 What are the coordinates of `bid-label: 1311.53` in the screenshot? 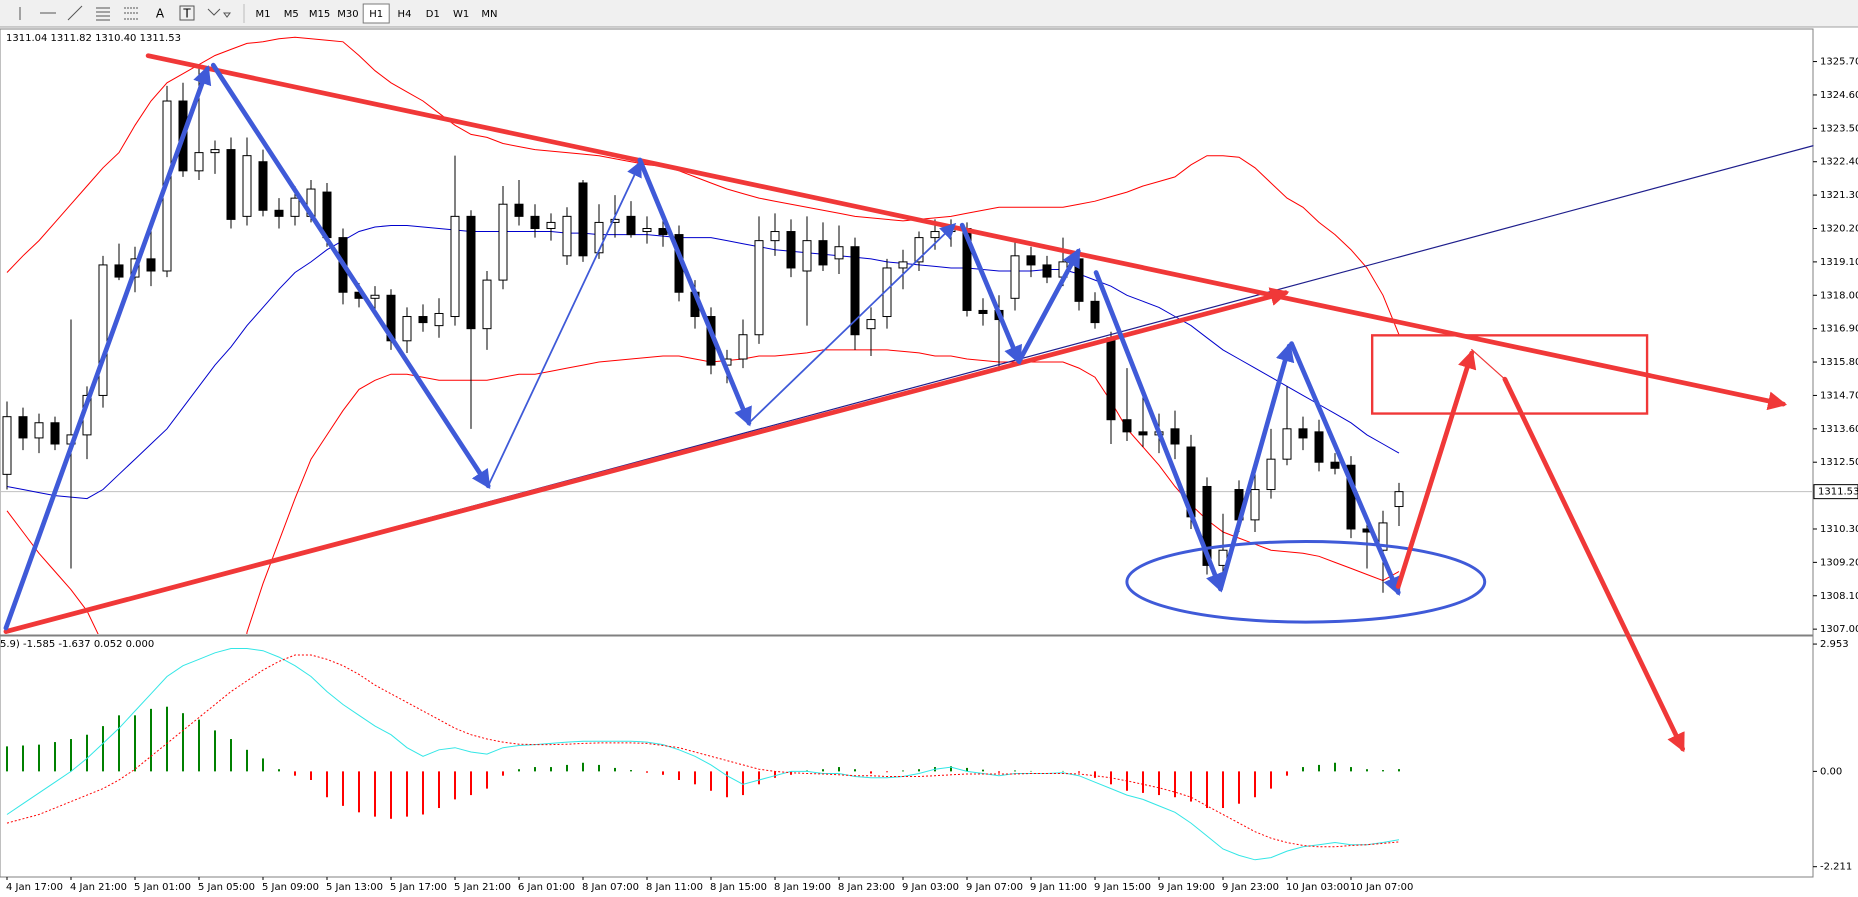 It's located at (1838, 492).